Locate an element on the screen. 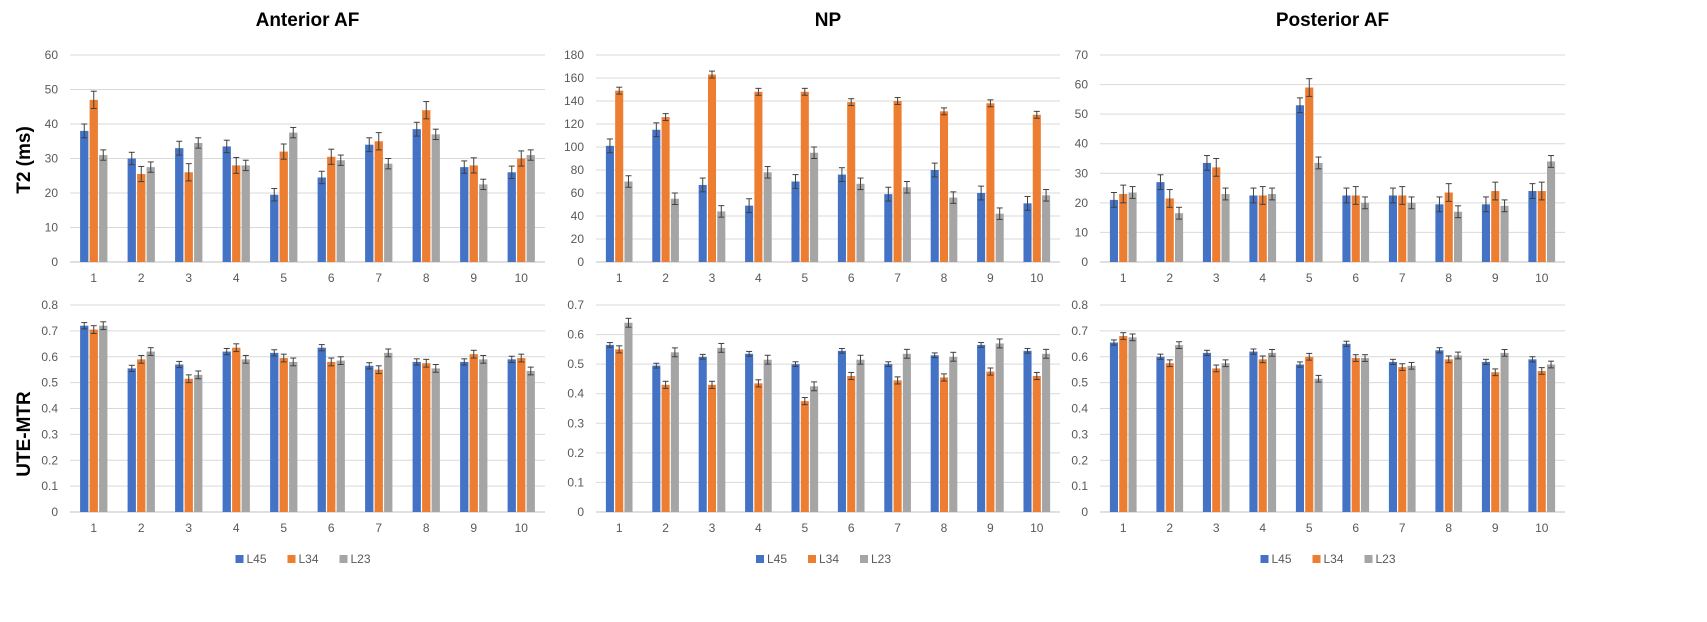 The image size is (1707, 622). y-tick-label: 0.8 is located at coordinates (49, 305).